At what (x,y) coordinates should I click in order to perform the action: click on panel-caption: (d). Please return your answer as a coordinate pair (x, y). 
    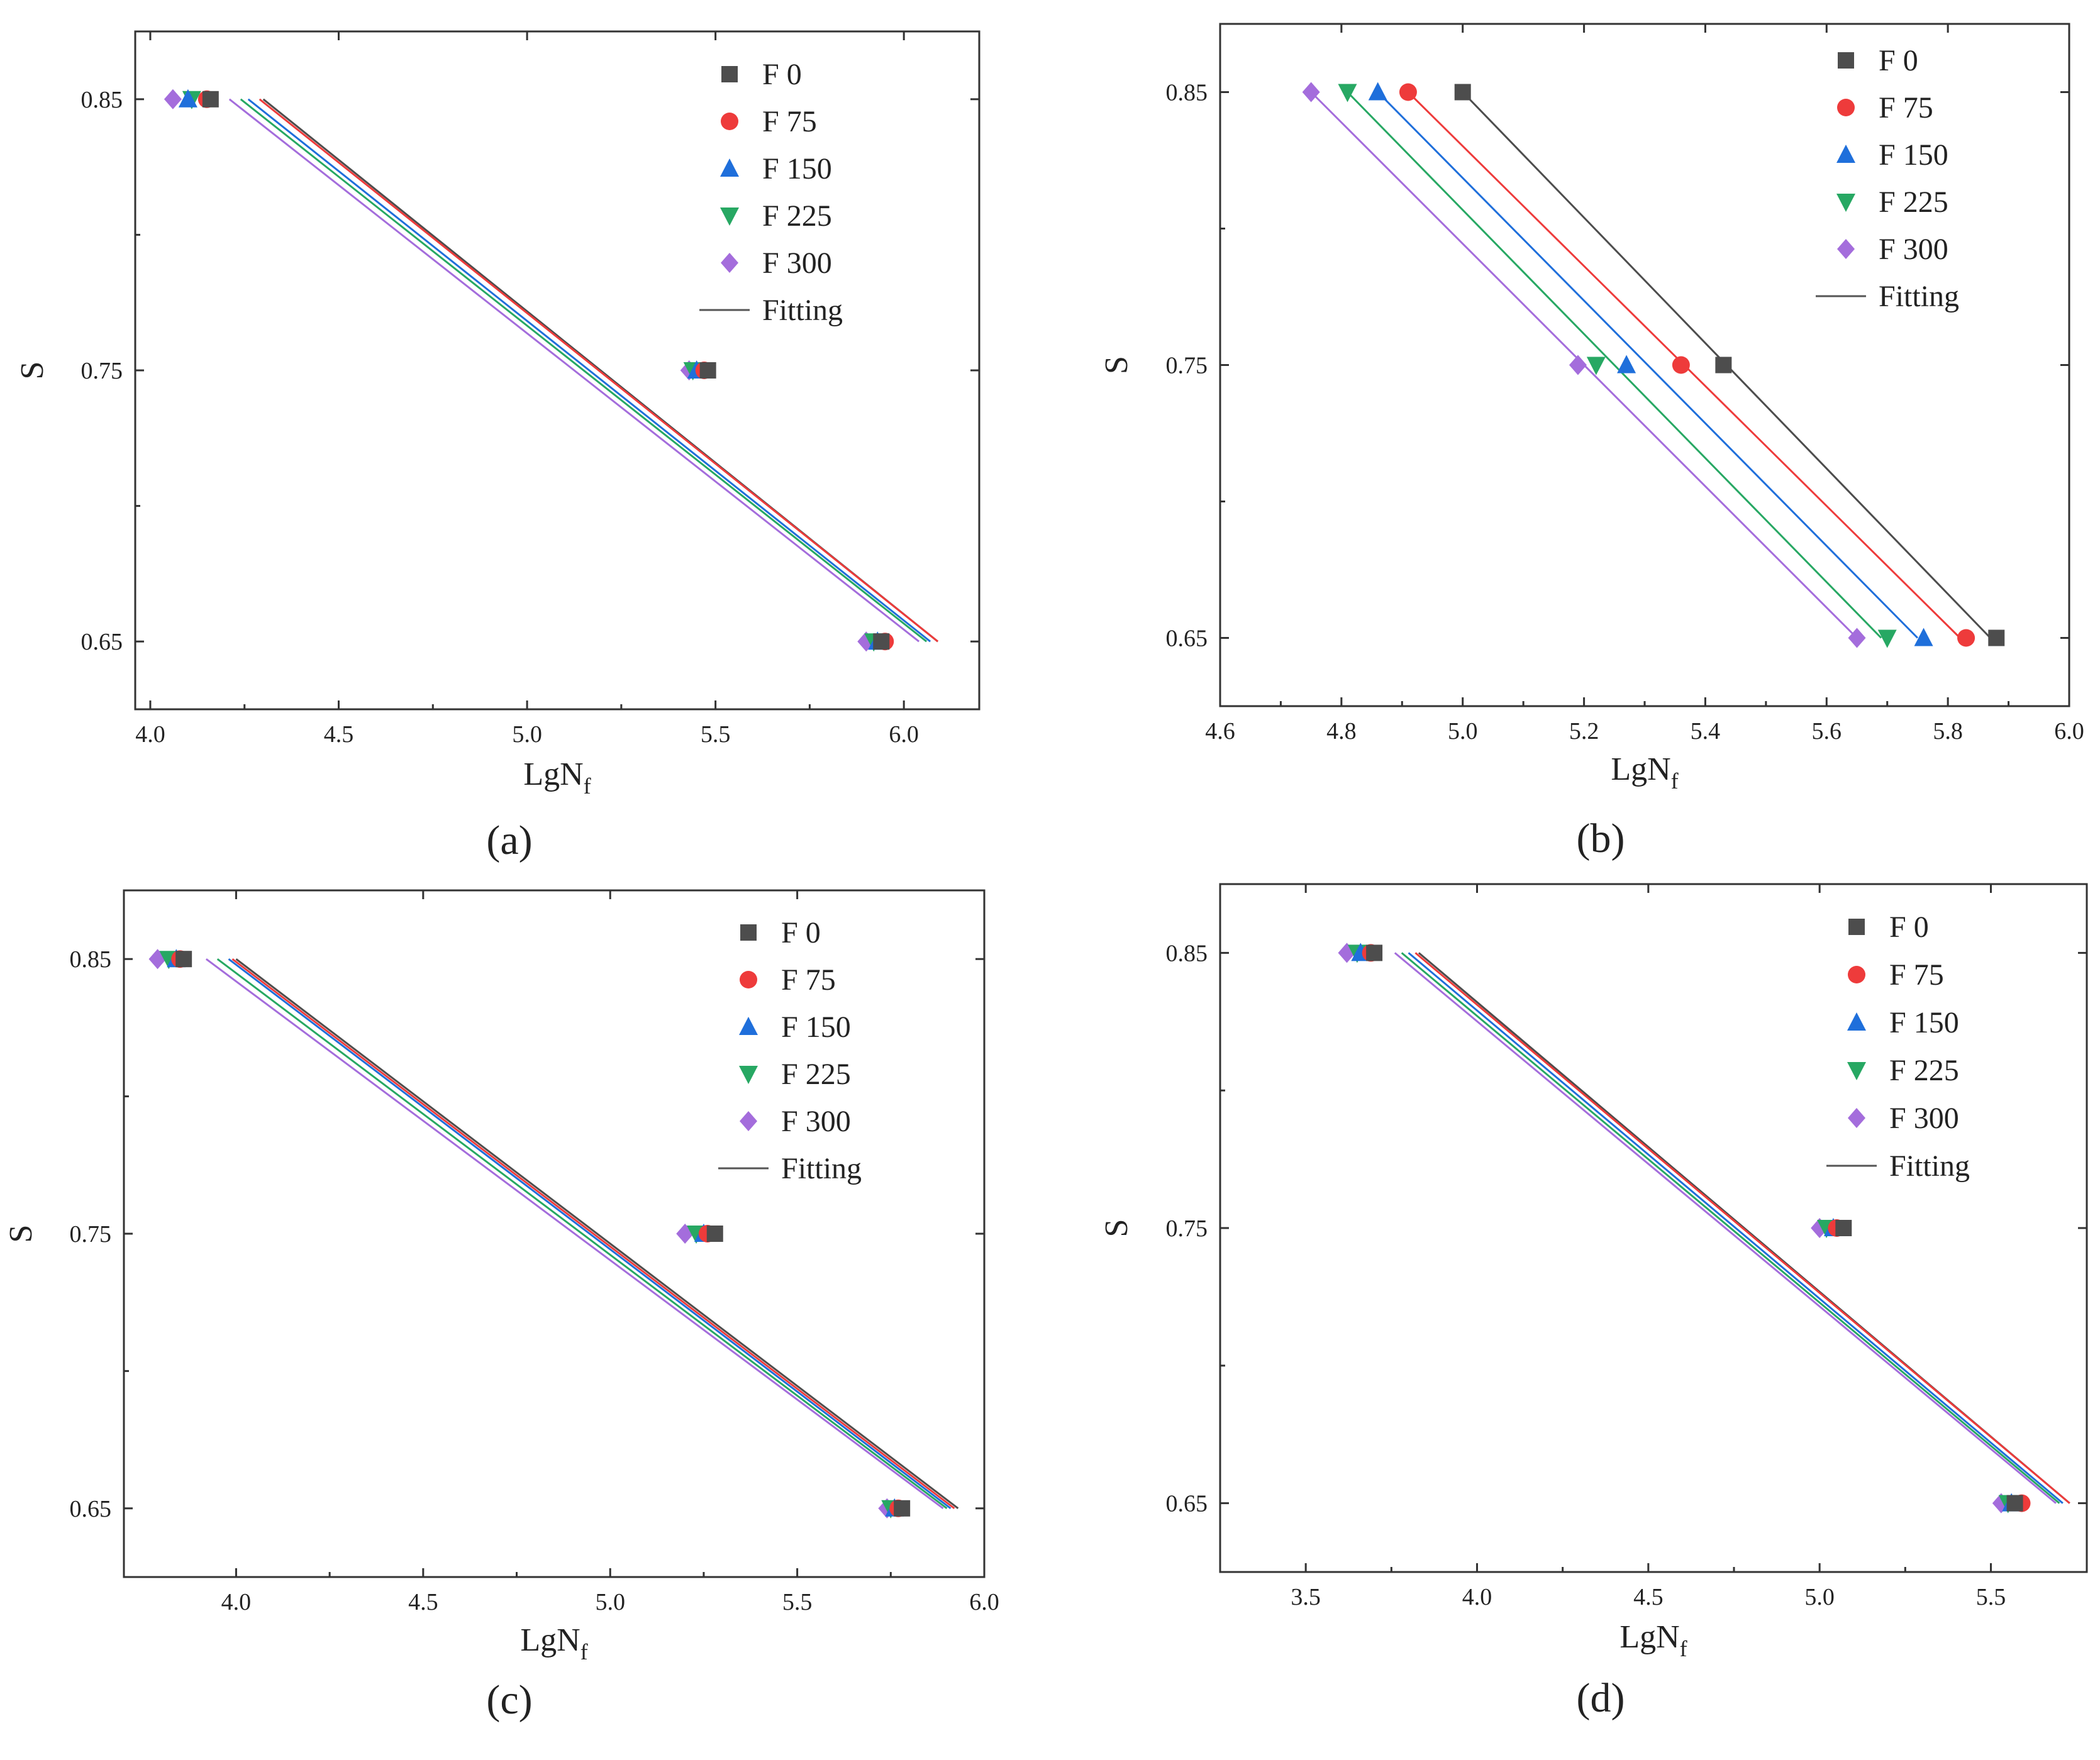
    Looking at the image, I should click on (1601, 1698).